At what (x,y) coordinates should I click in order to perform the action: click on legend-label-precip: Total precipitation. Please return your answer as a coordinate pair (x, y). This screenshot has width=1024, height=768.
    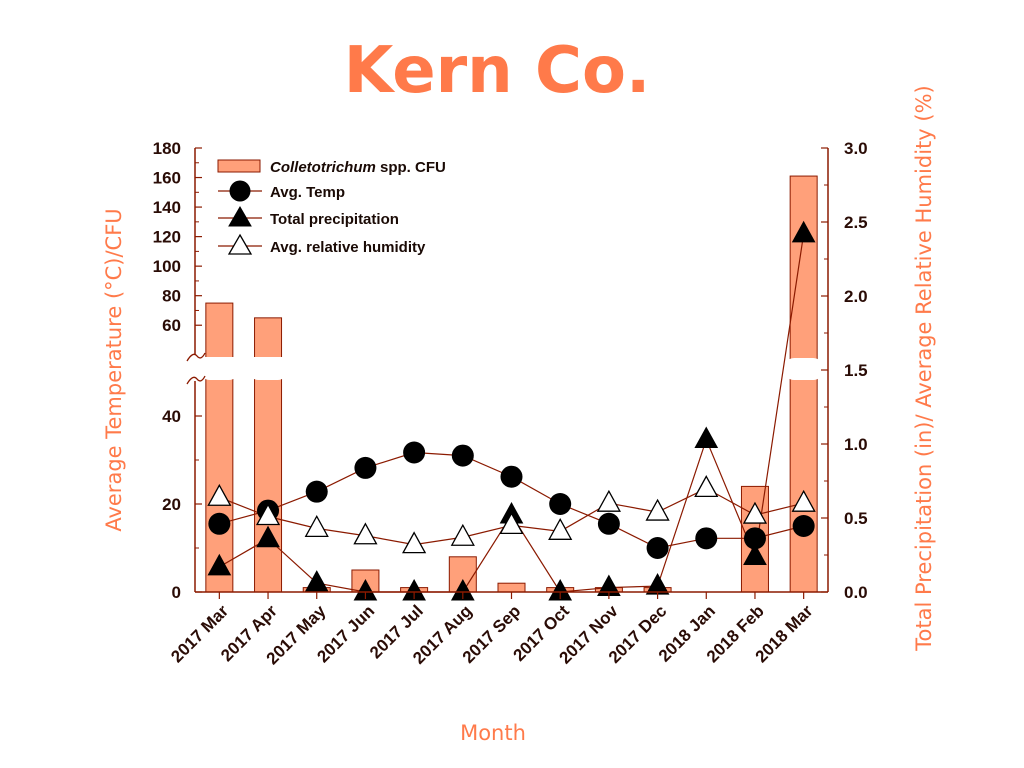
    Looking at the image, I should click on (334, 219).